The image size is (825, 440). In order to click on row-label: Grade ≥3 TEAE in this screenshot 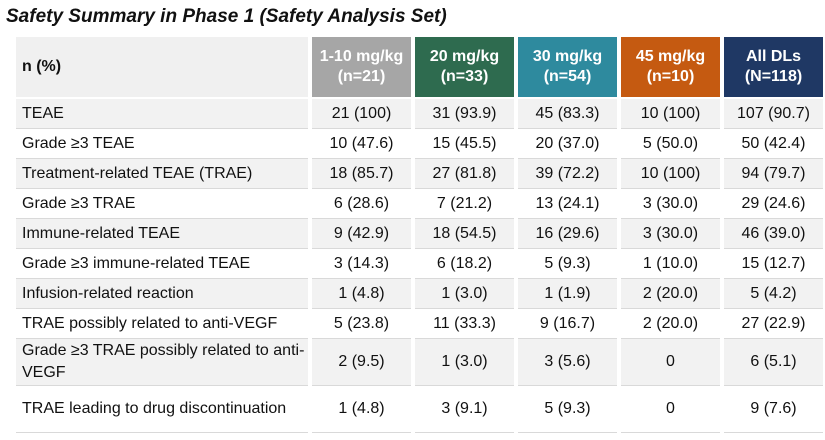, I will do `click(162, 144)`.